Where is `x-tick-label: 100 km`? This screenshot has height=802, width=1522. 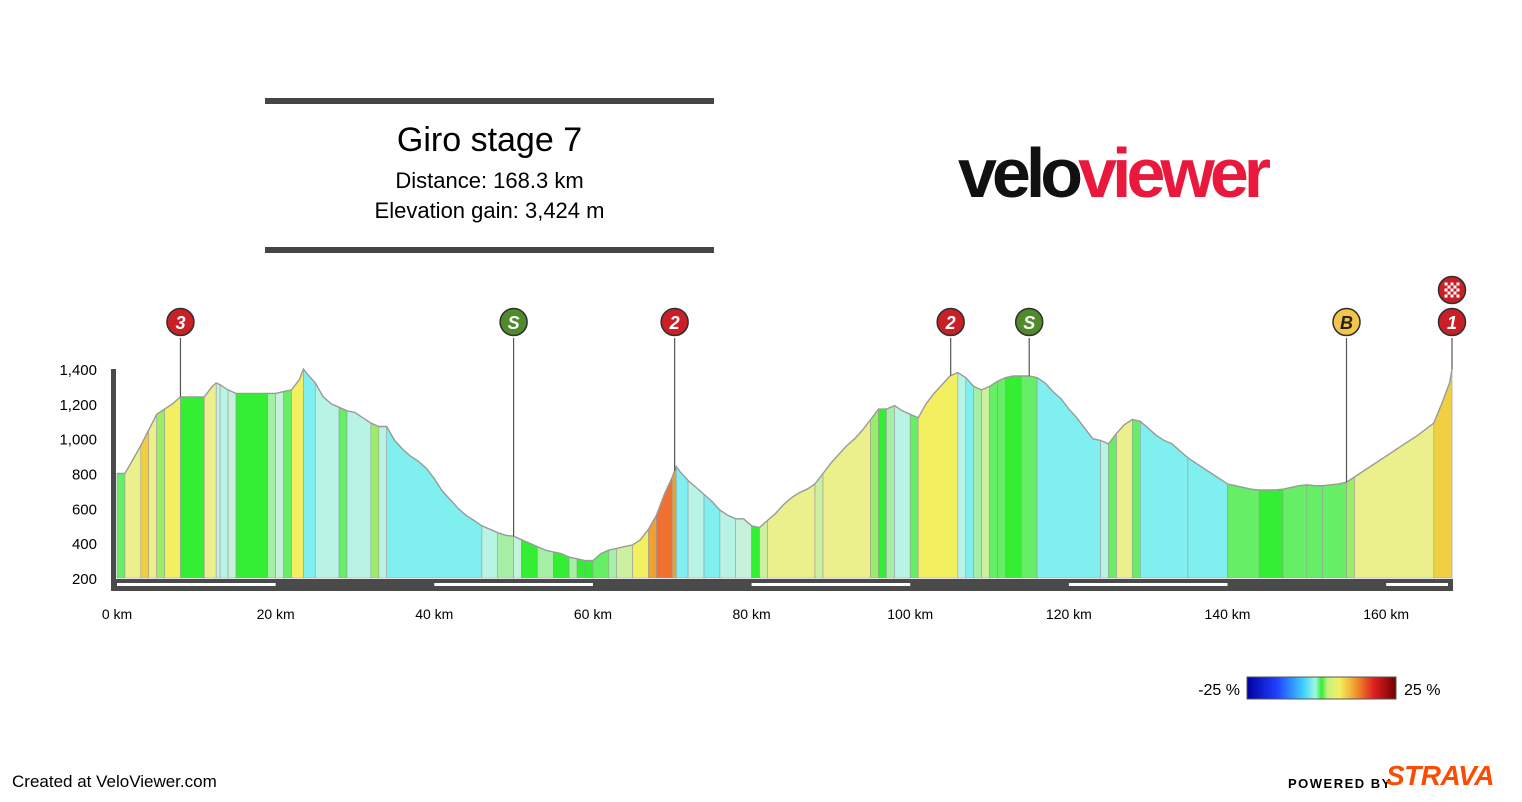 x-tick-label: 100 km is located at coordinates (910, 614).